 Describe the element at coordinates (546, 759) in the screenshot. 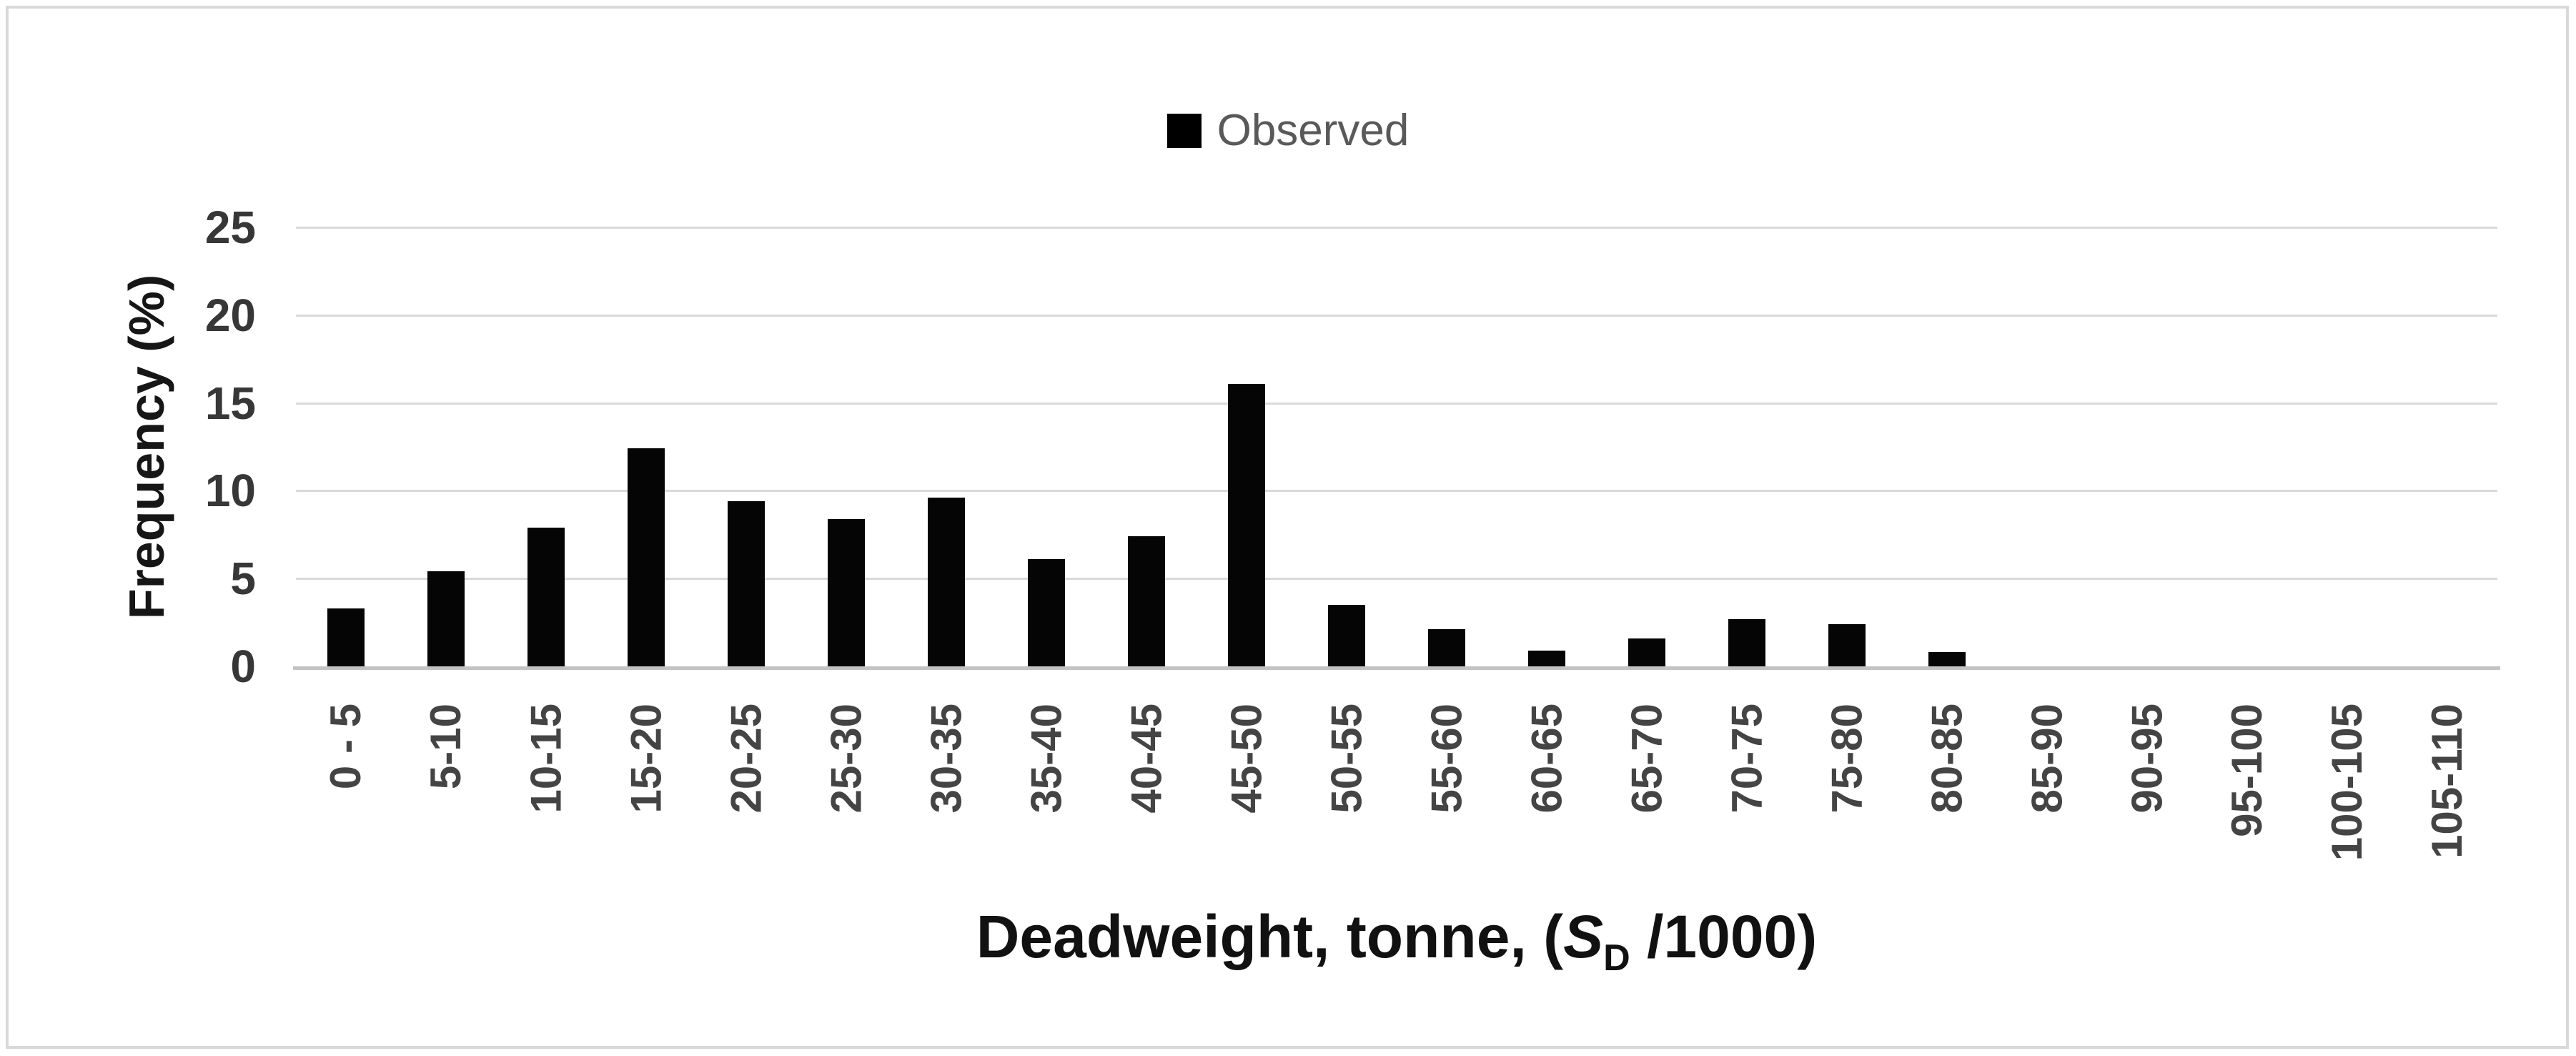

I see `x-tick-label: 10-15` at that location.